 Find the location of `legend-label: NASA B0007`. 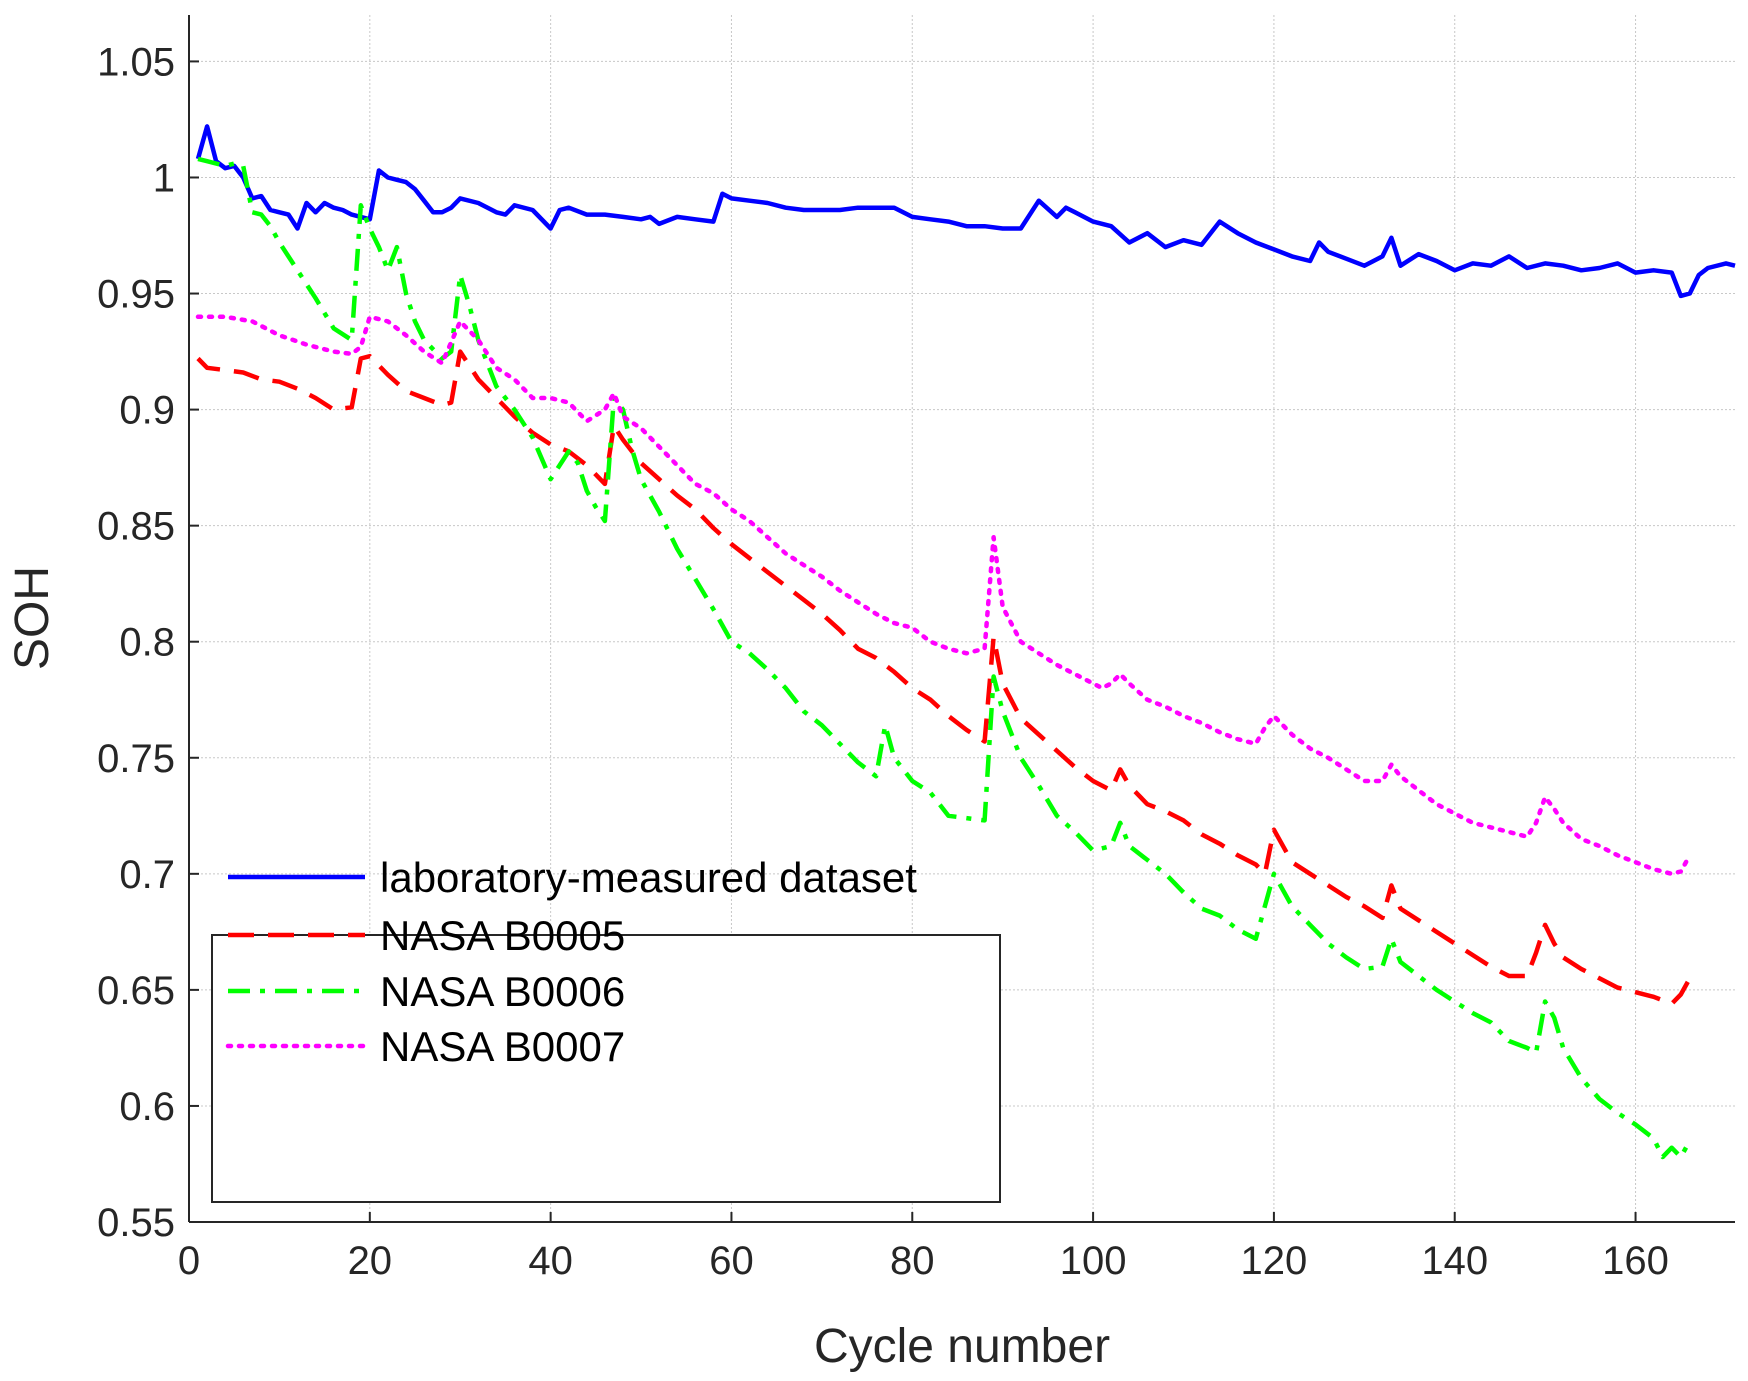

legend-label: NASA B0007 is located at coordinates (502, 1046).